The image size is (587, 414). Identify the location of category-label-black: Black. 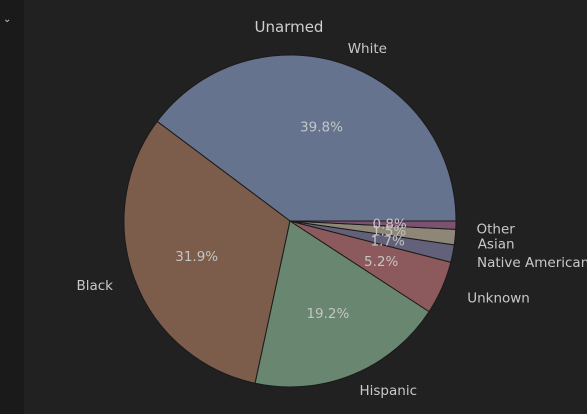
(94, 286).